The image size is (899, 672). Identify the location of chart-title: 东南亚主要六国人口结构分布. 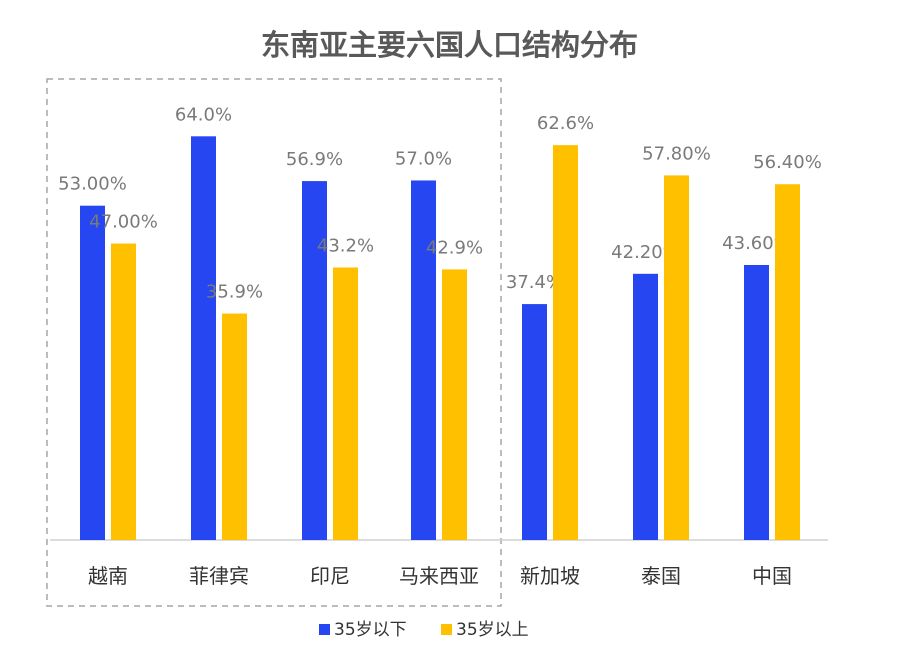
(449, 45).